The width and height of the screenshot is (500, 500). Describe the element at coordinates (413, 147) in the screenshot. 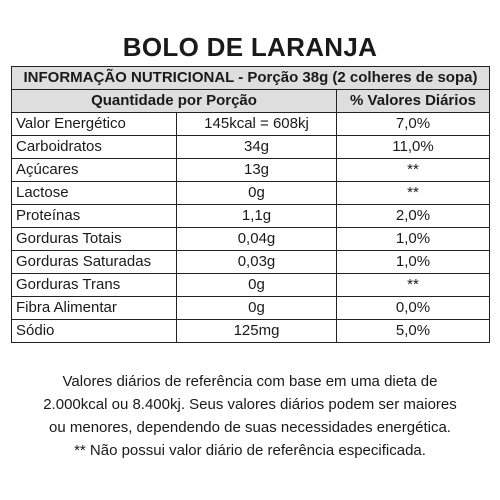

I see `nutrient-daily-value: 11,0%` at that location.